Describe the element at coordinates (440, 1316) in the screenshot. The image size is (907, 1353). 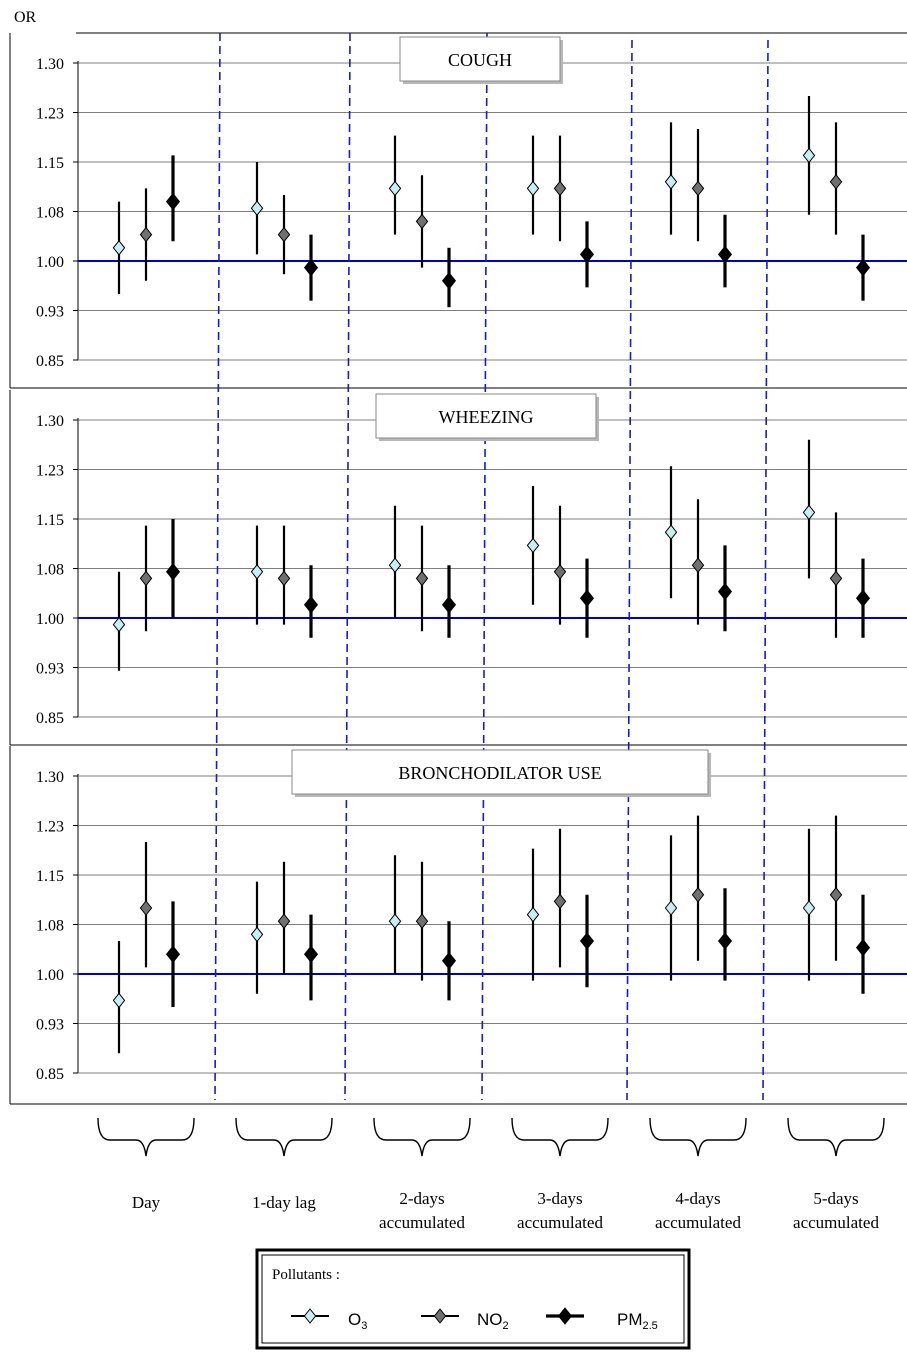
I see `legend-marker-no2` at that location.